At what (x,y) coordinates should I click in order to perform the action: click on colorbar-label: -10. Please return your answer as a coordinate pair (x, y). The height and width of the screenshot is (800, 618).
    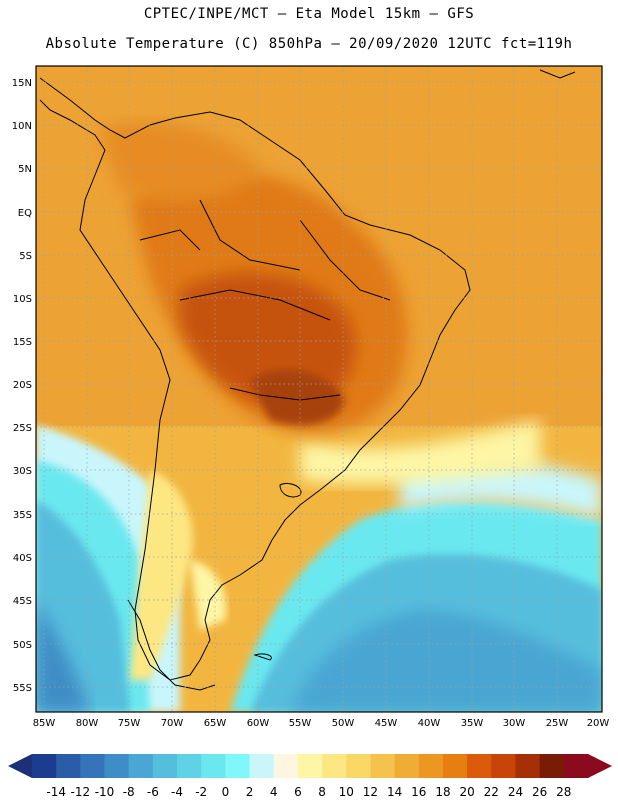
    Looking at the image, I should click on (105, 792).